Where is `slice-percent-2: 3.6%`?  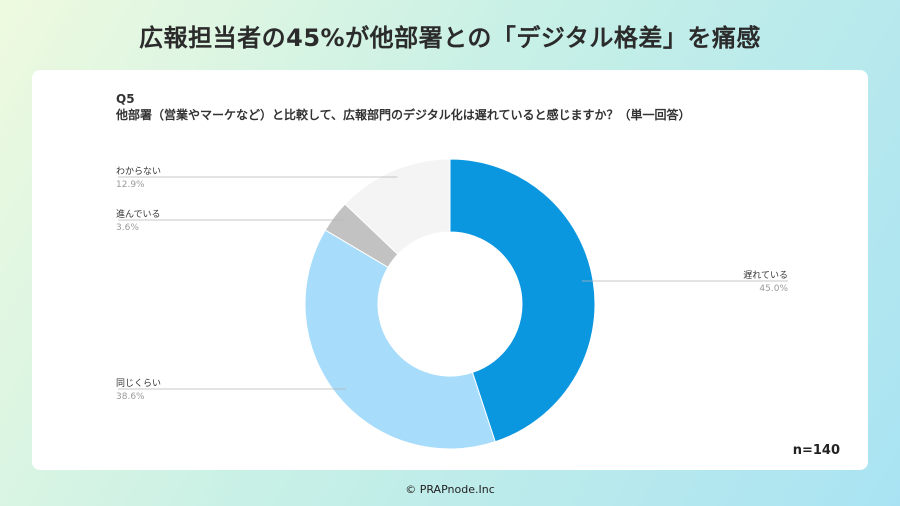
slice-percent-2: 3.6% is located at coordinates (127, 228).